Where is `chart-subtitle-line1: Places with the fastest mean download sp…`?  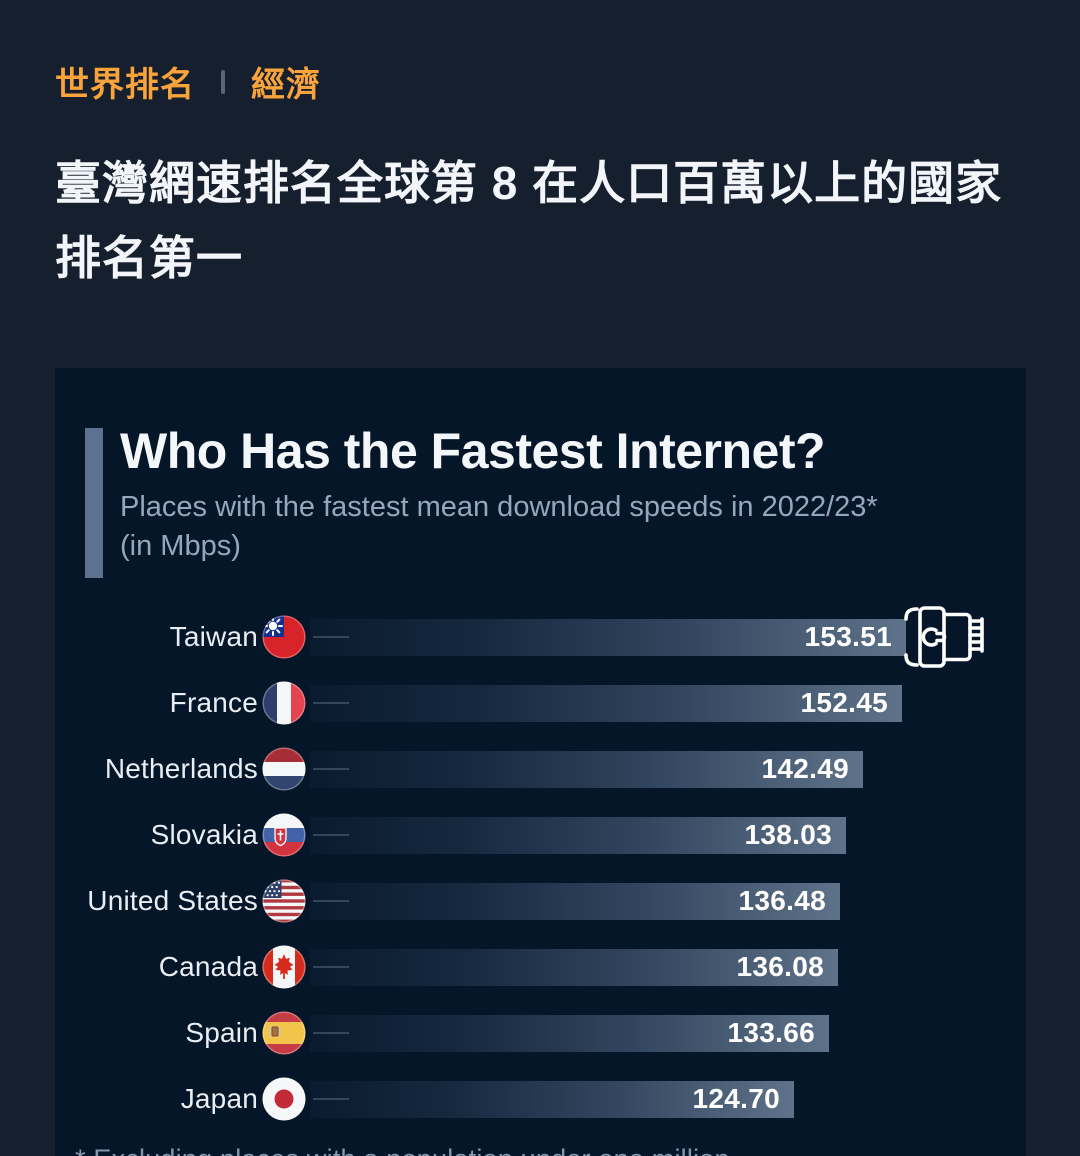 chart-subtitle-line1: Places with the fastest mean download sp… is located at coordinates (499, 507).